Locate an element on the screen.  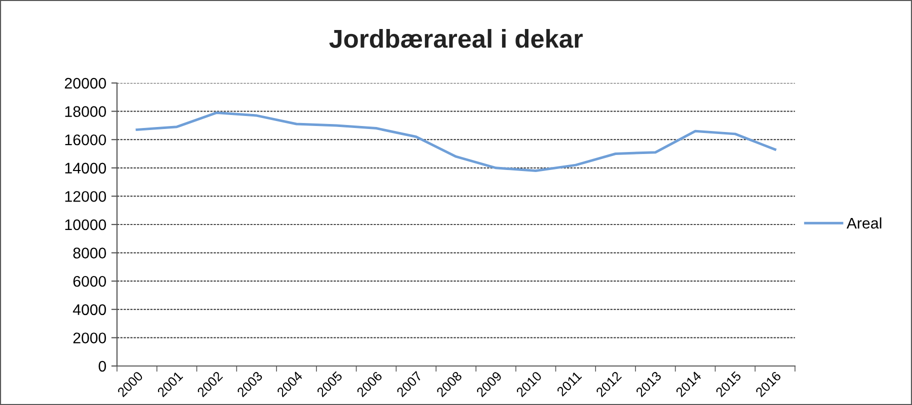
y-tick-label: 12000 is located at coordinates (85, 196).